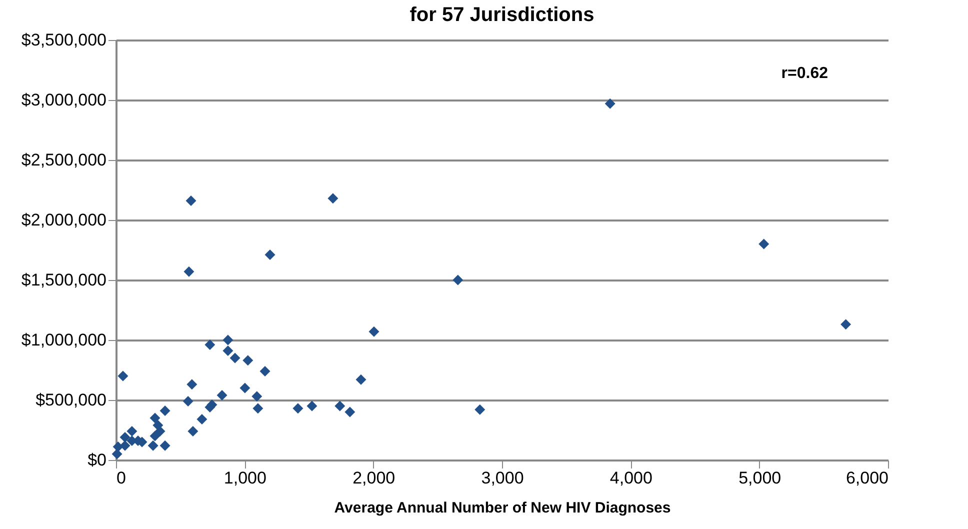 The width and height of the screenshot is (968, 529). What do you see at coordinates (804, 73) in the screenshot?
I see `annotation: r=0.62` at bounding box center [804, 73].